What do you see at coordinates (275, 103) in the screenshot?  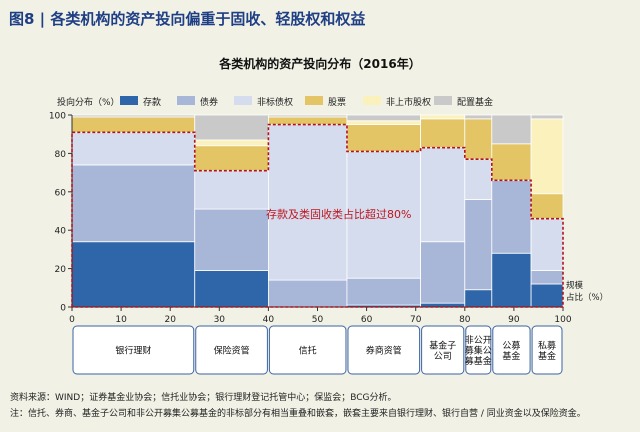 I see `legend-label: 非标债权` at bounding box center [275, 103].